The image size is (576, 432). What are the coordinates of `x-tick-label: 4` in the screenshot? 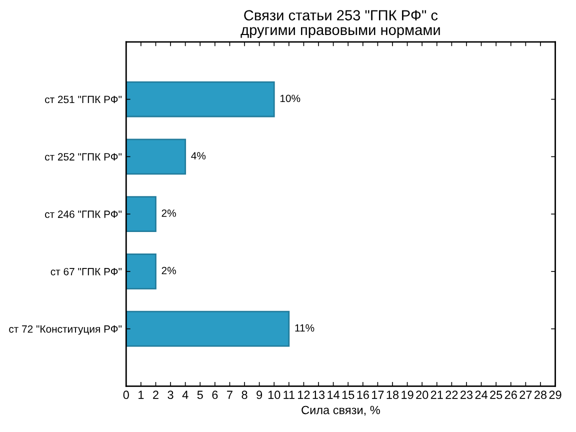 It's located at (185, 394).